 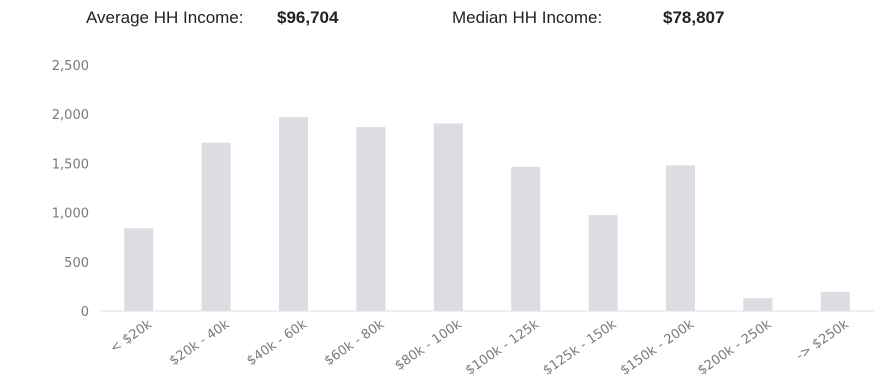 I want to click on x-tick-label: $150k - 200k, so click(x=657, y=348).